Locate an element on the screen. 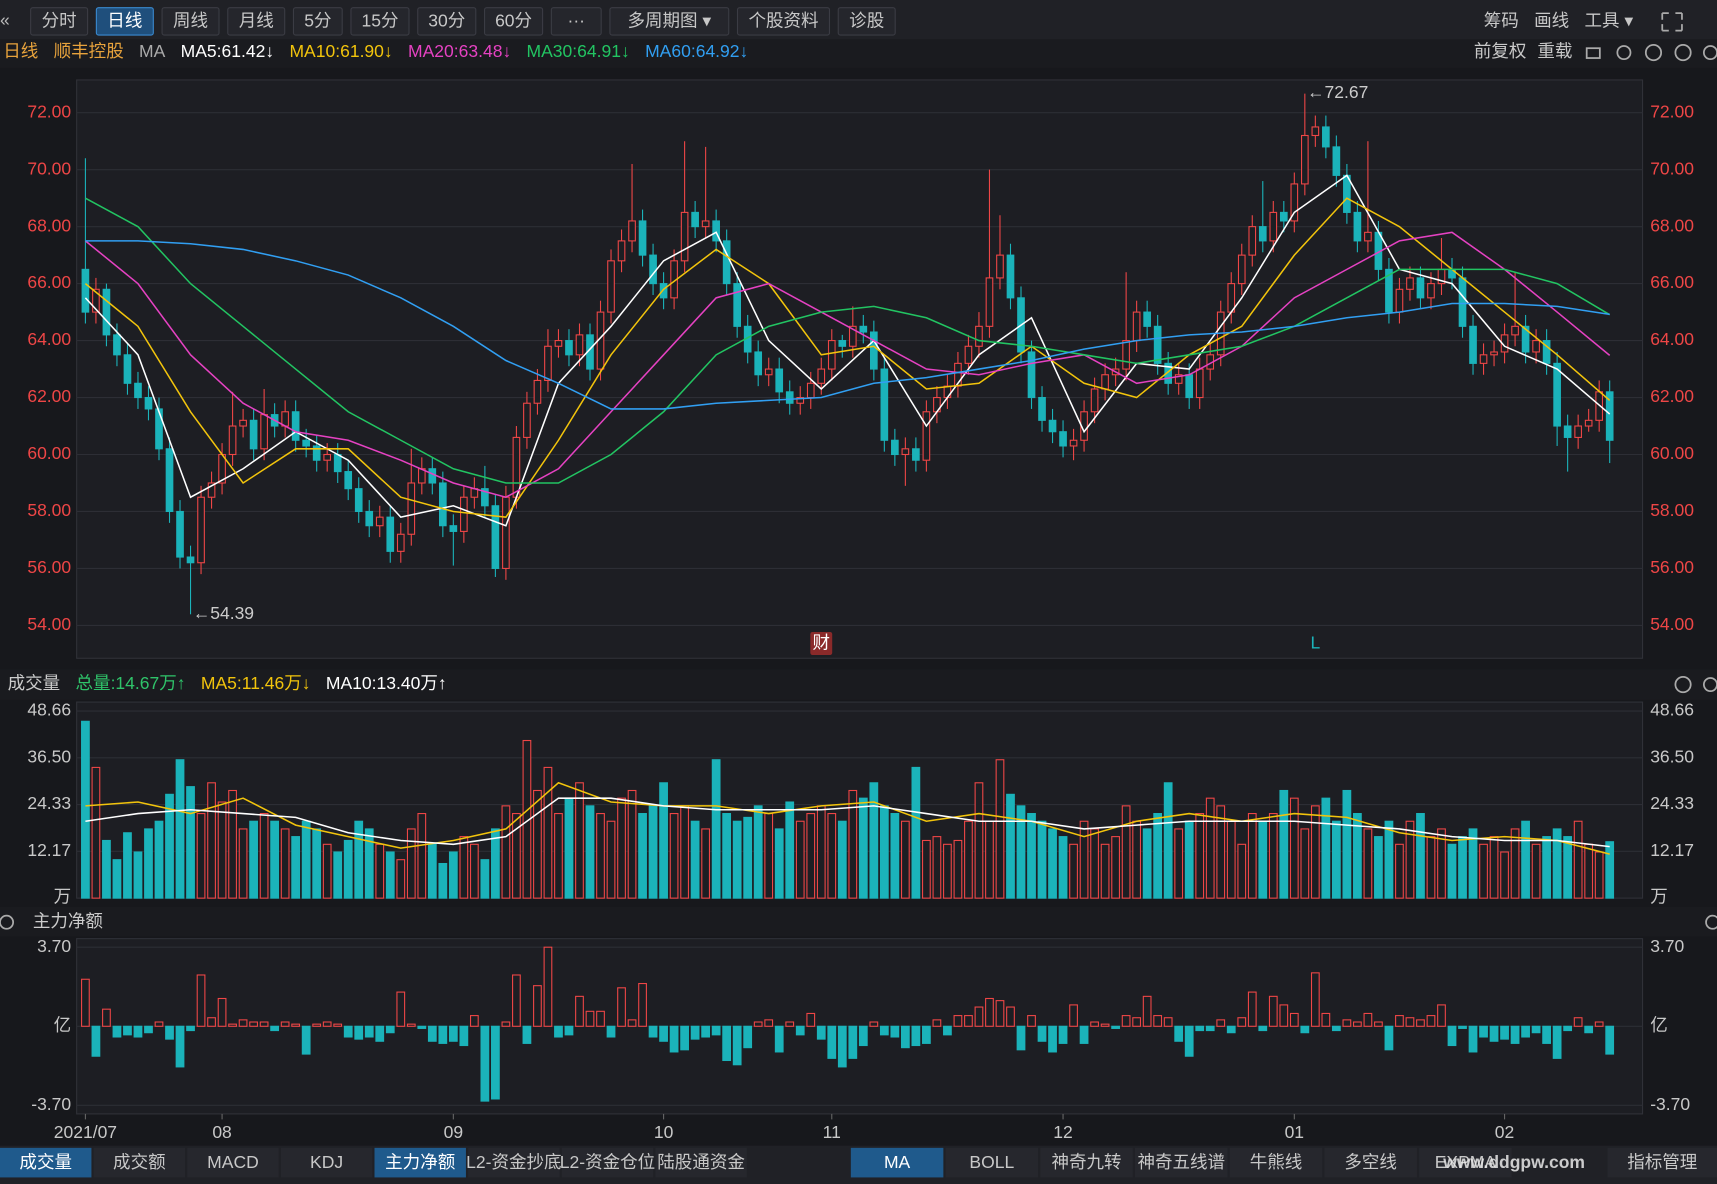 The image size is (1717, 1184). event-marker: 财 is located at coordinates (822, 643).